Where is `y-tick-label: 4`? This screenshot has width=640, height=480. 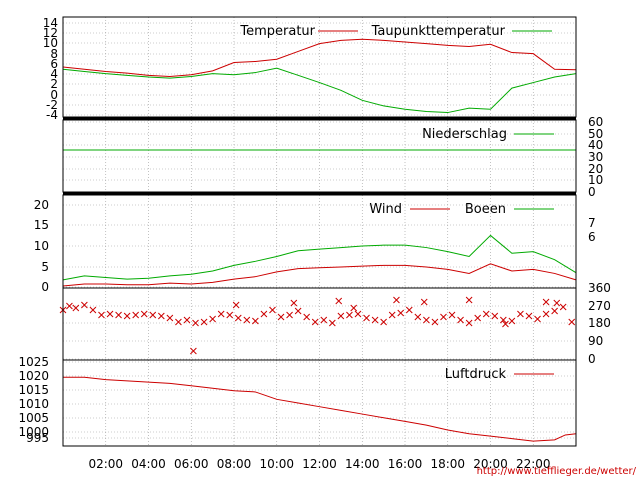
y-tick-label: 4 is located at coordinates (54, 74).